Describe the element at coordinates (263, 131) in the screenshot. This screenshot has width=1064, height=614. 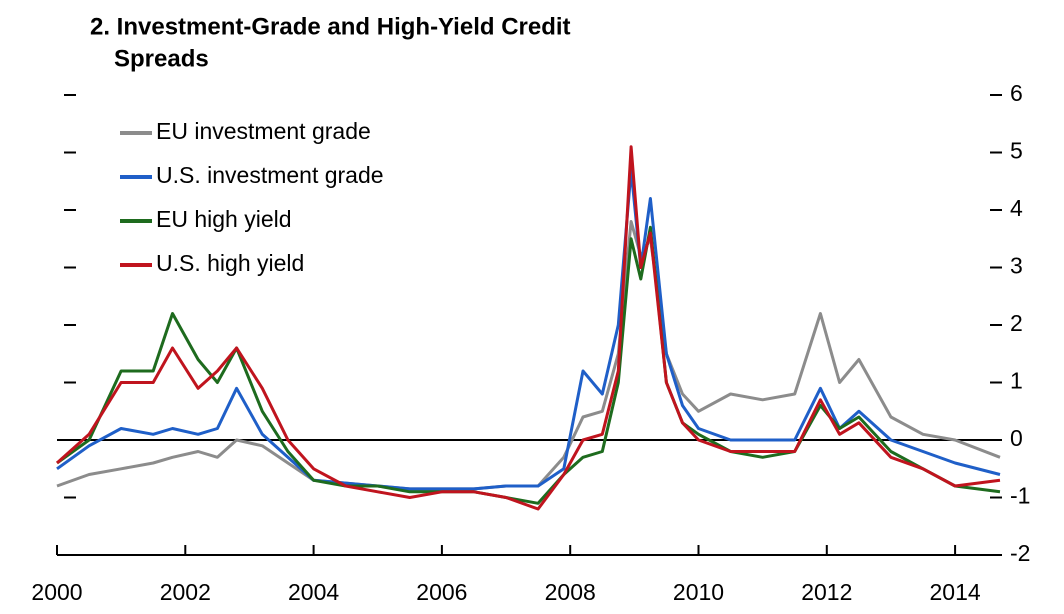
I see `legend-label: EU investment grade` at that location.